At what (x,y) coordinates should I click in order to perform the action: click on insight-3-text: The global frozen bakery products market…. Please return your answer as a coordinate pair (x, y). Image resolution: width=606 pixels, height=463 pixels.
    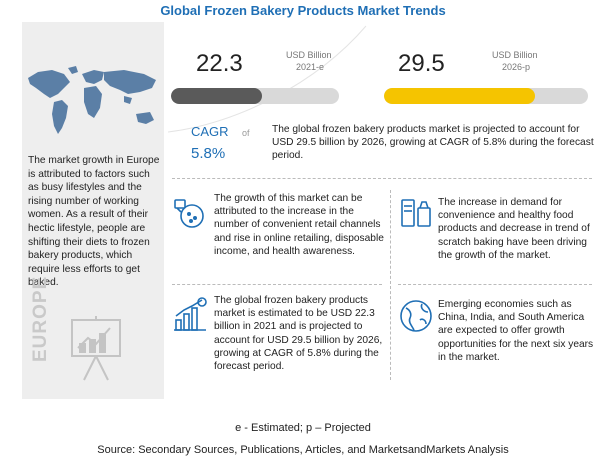
    Looking at the image, I should click on (298, 334).